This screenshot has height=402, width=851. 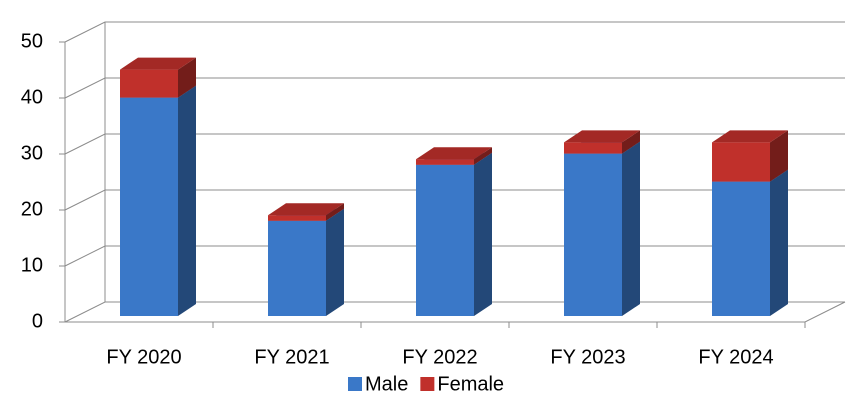 What do you see at coordinates (470, 384) in the screenshot?
I see `legend-label: Female` at bounding box center [470, 384].